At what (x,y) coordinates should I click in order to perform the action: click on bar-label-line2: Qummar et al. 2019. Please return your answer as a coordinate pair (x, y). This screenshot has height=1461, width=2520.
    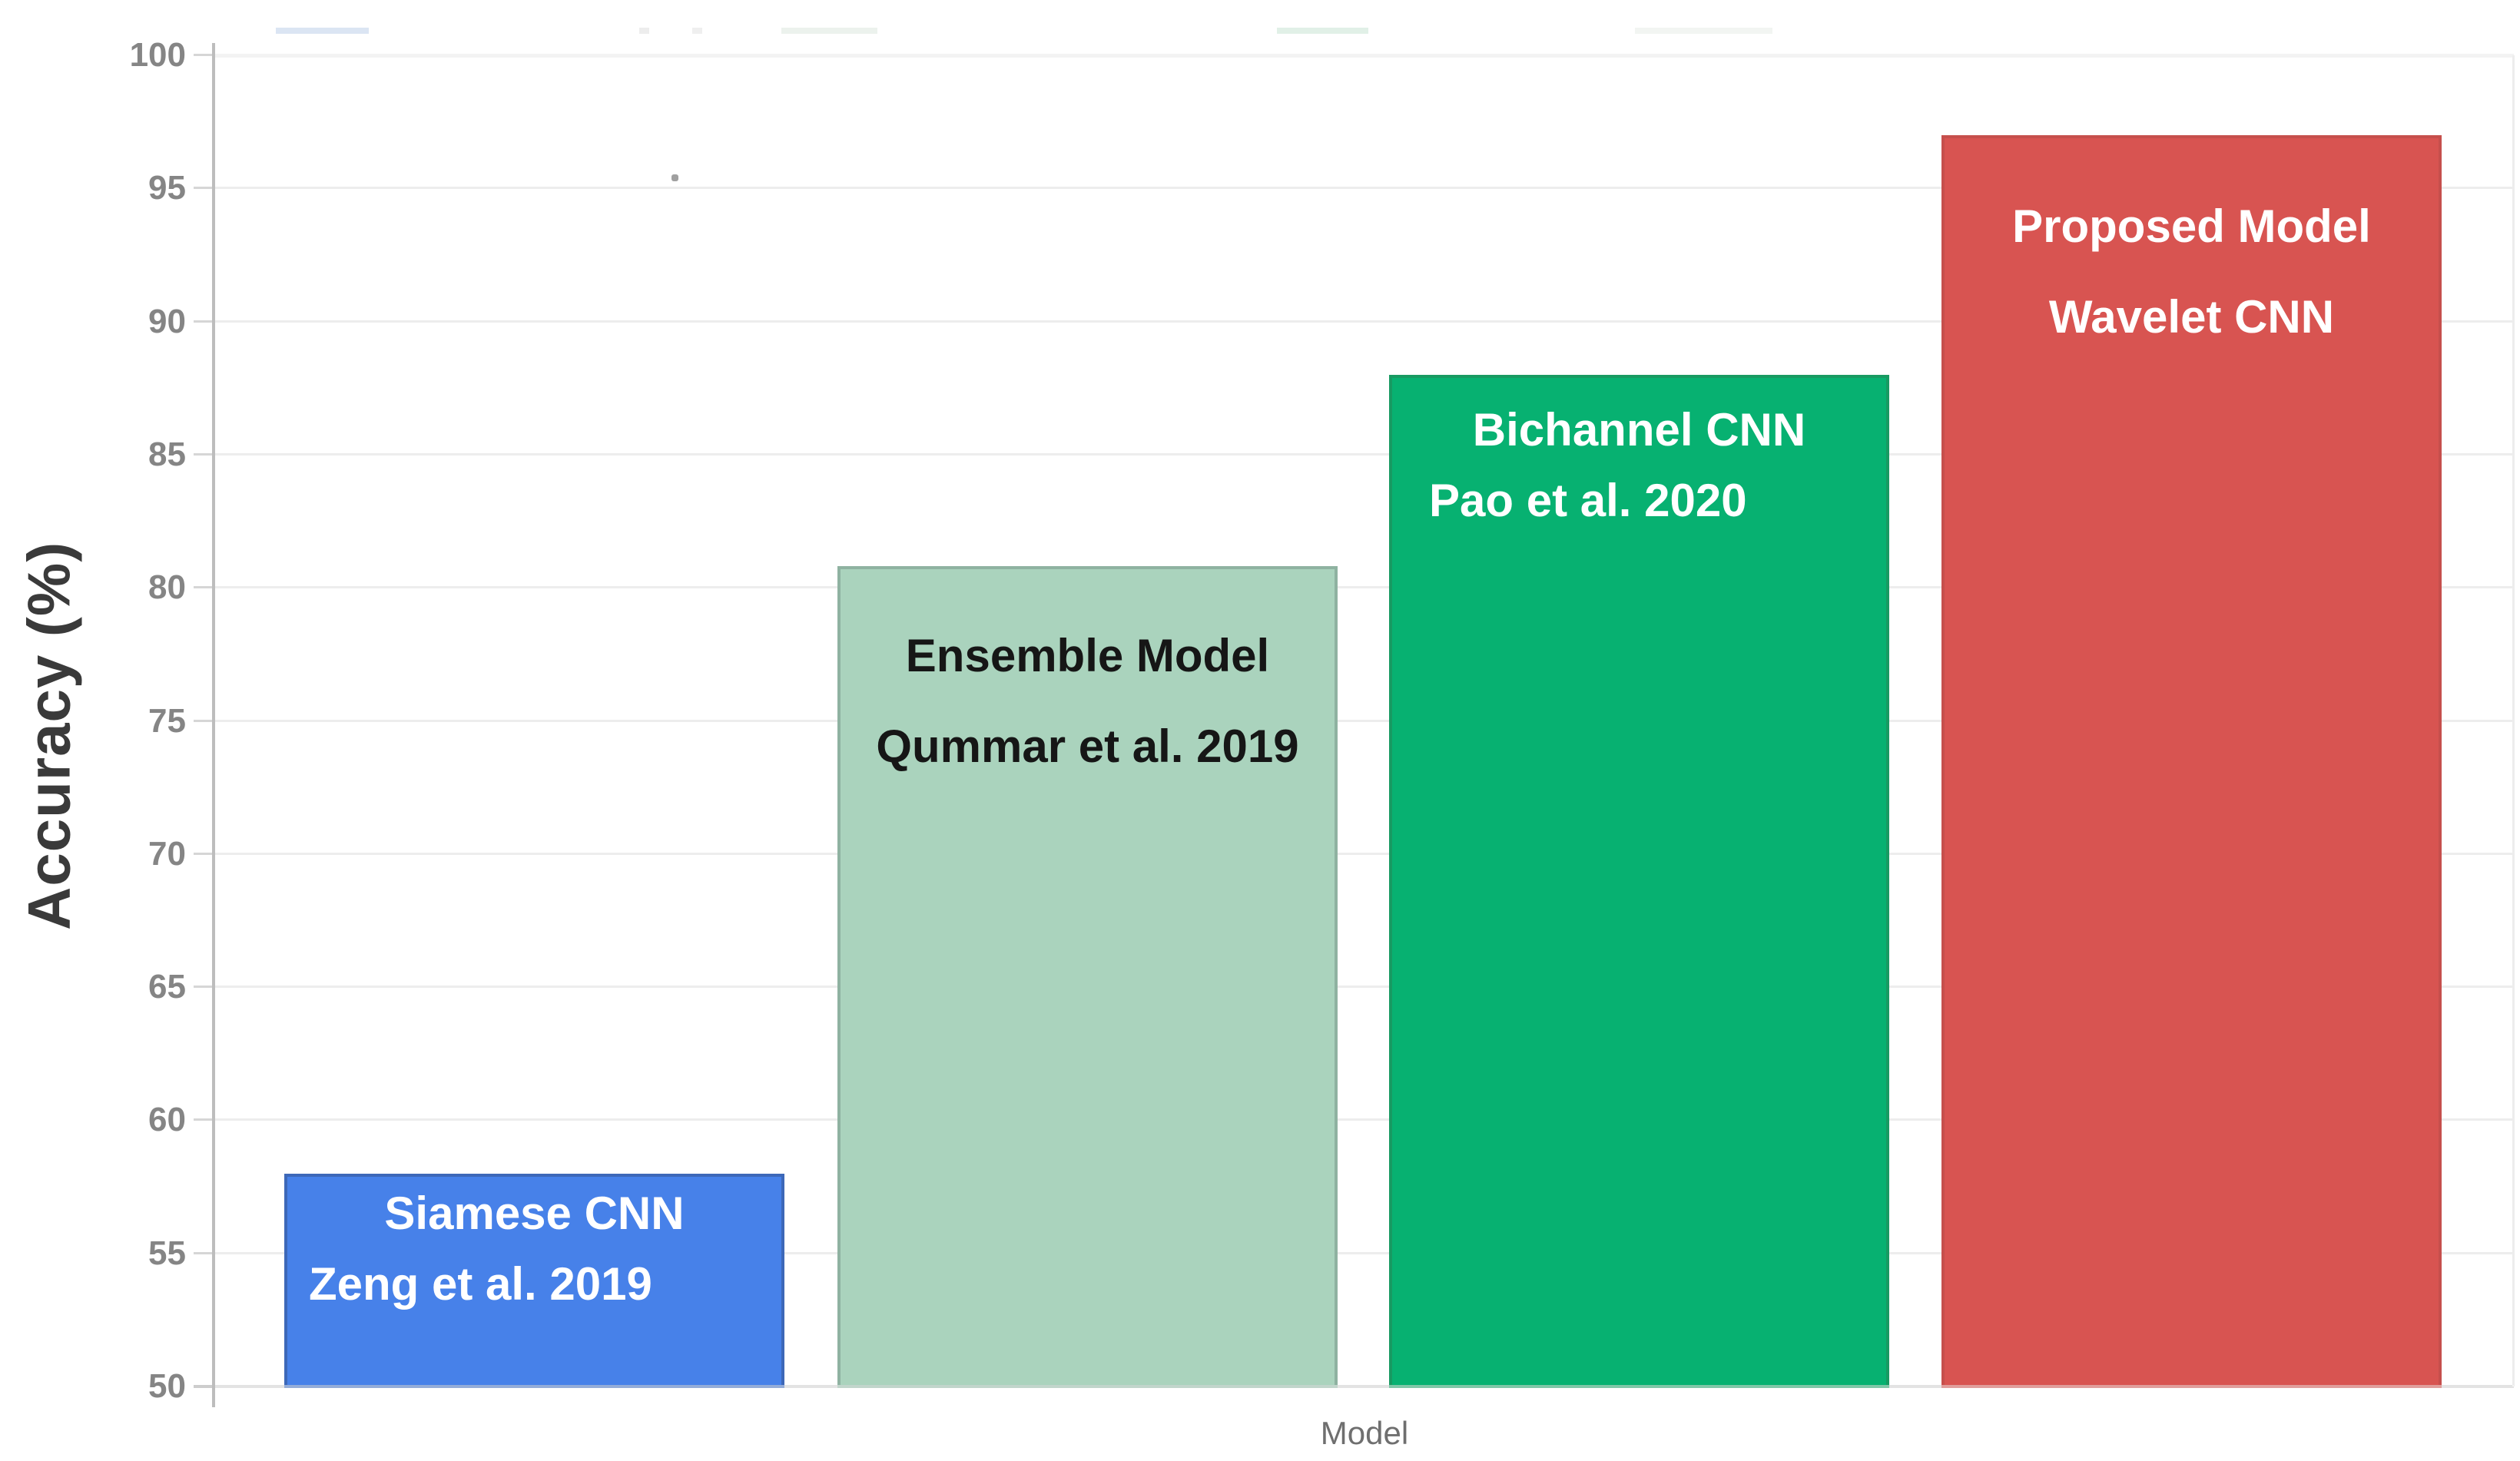
    Looking at the image, I should click on (1088, 747).